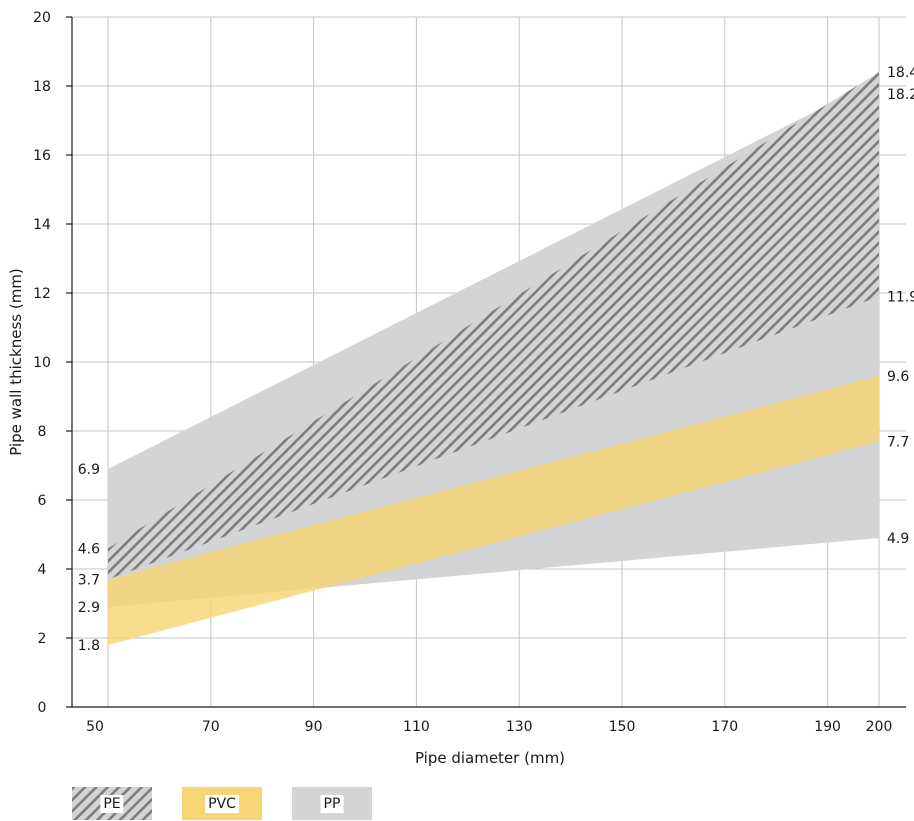 Image resolution: width=914 pixels, height=821 pixels. Describe the element at coordinates (211, 727) in the screenshot. I see `x-tick-label: 70` at that location.